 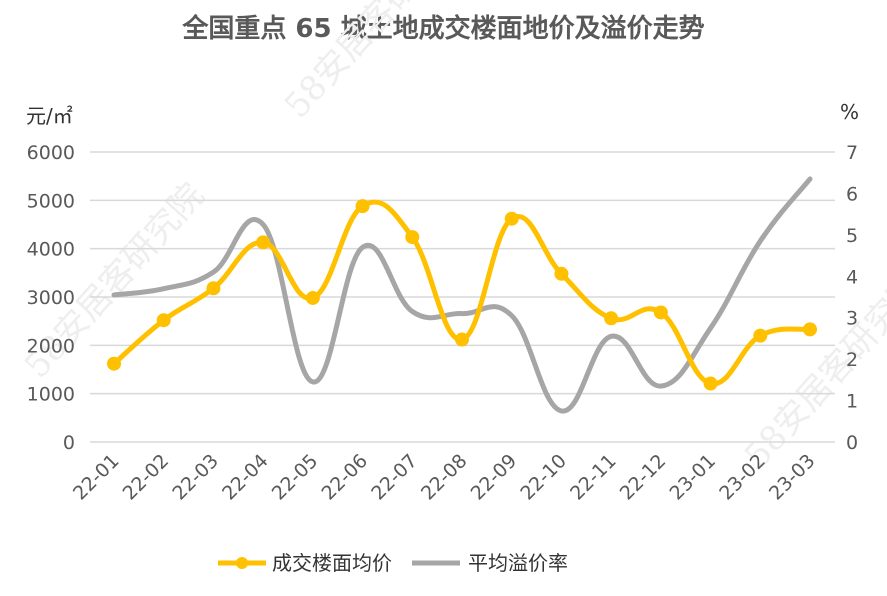 What do you see at coordinates (494, 477) in the screenshot?
I see `x-tick-label: 22-09` at bounding box center [494, 477].